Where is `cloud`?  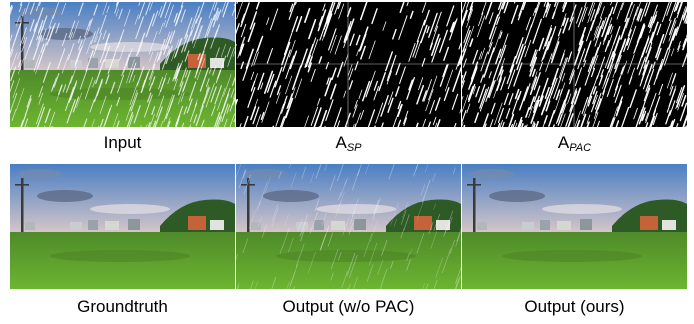
cloud is located at coordinates (266, 174).